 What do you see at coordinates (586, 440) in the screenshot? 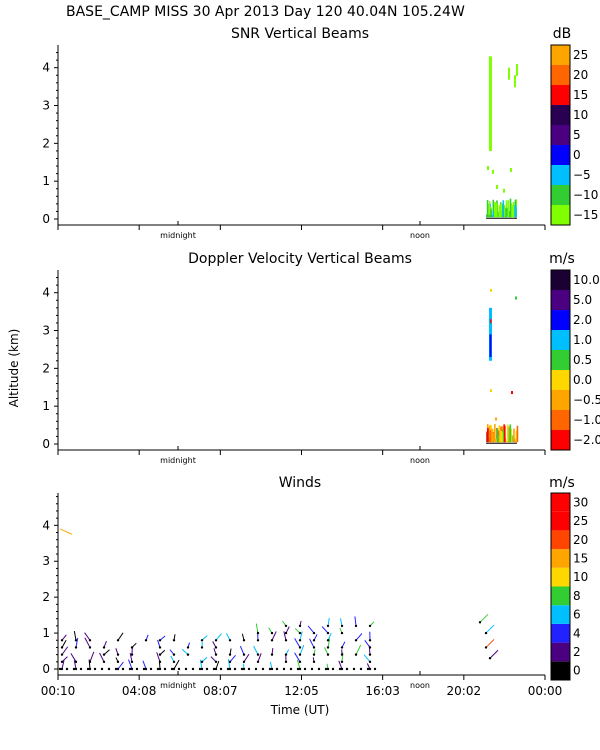
I see `colorbar-tick-label: −2.0` at bounding box center [586, 440].